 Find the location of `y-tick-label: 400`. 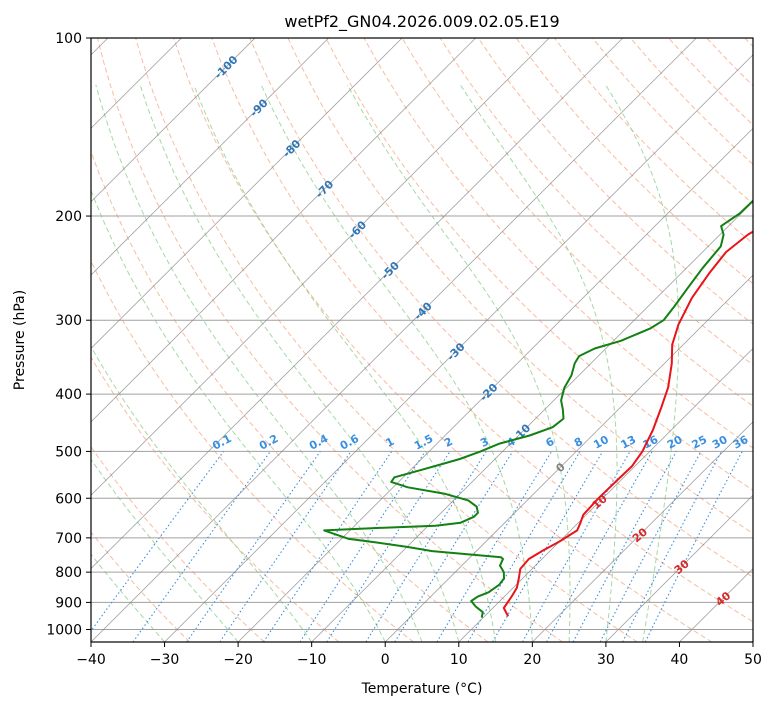

y-tick-label: 400 is located at coordinates (68, 395).